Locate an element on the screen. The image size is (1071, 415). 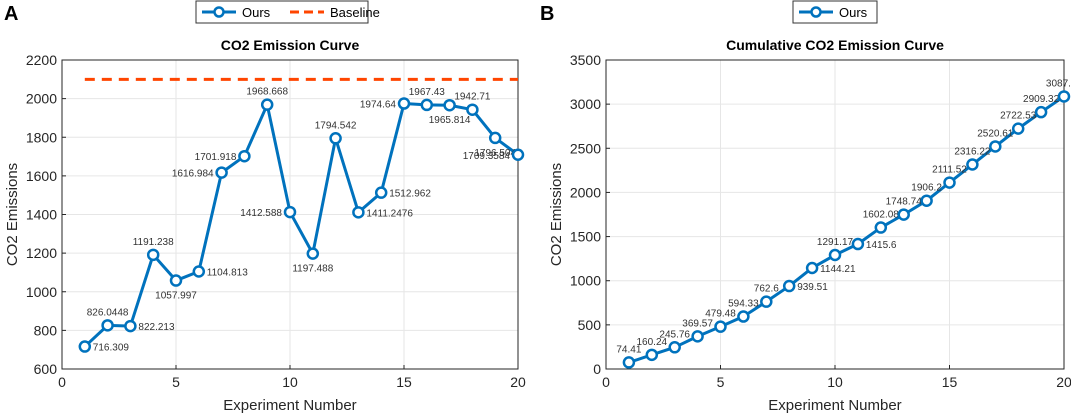
x-tick-label: 0 is located at coordinates (62, 382).